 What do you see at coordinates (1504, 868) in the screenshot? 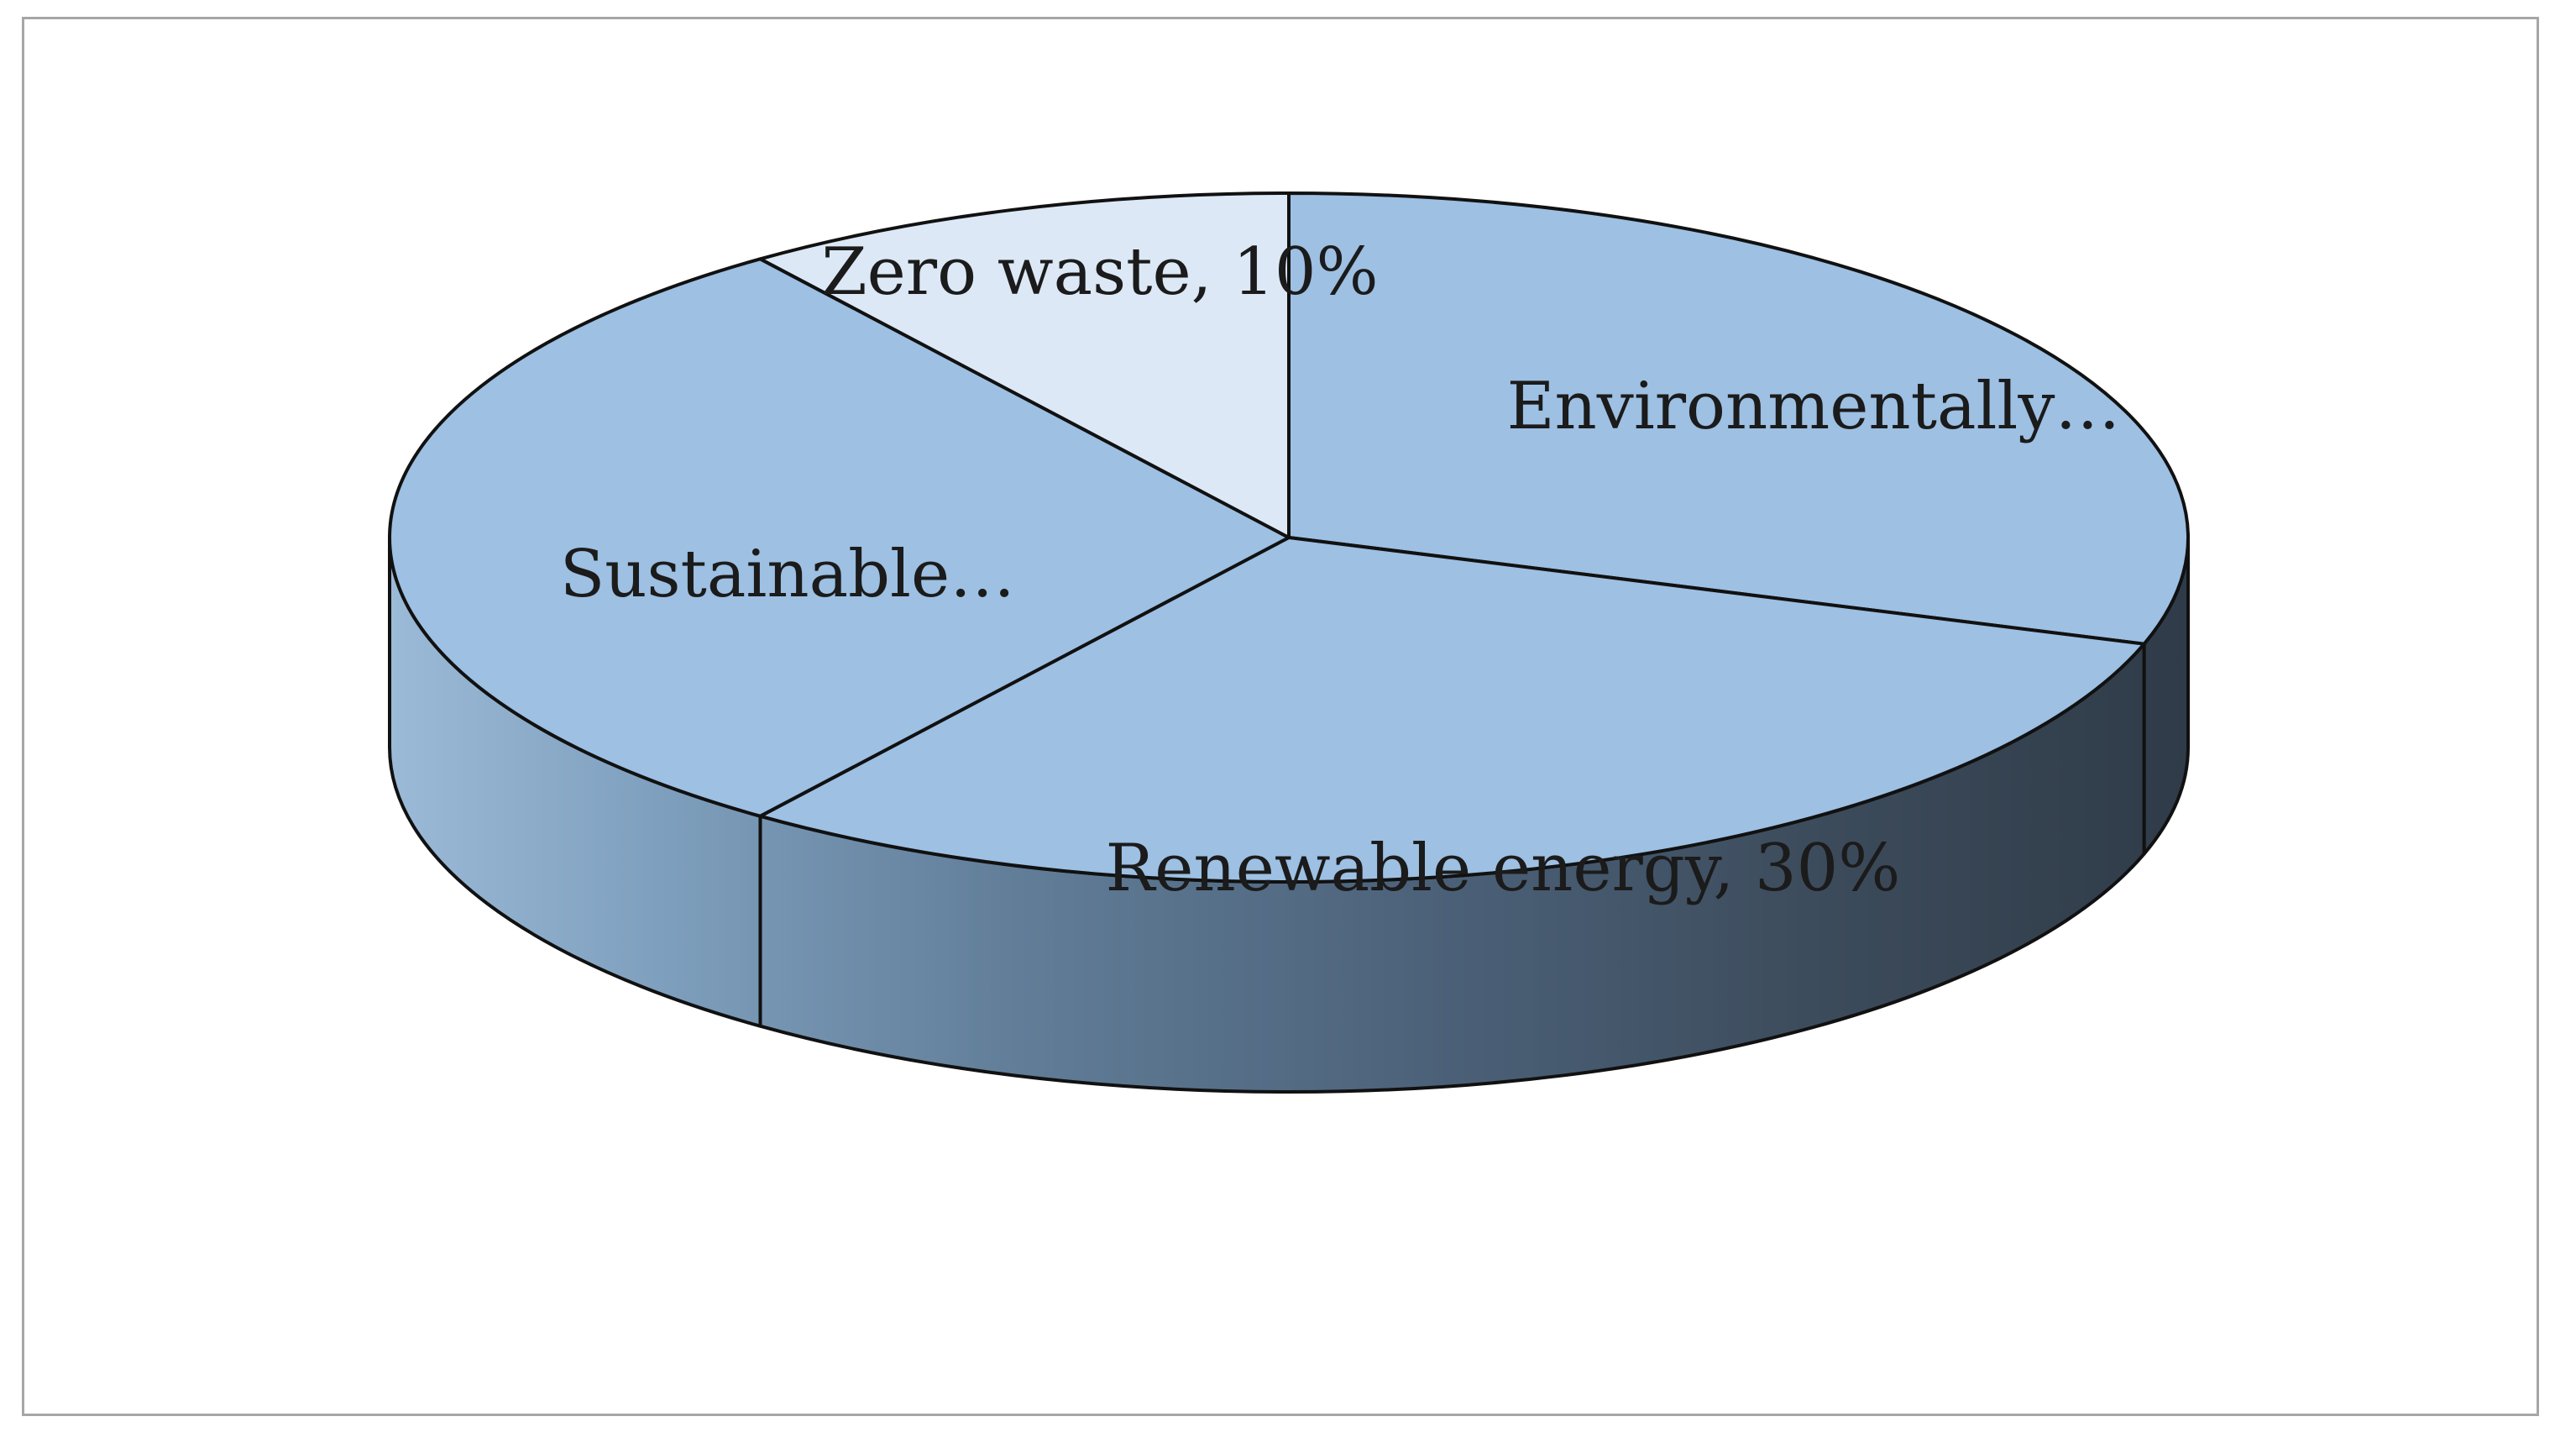
I see `slice-label-2: Renewable energy, 30%` at bounding box center [1504, 868].